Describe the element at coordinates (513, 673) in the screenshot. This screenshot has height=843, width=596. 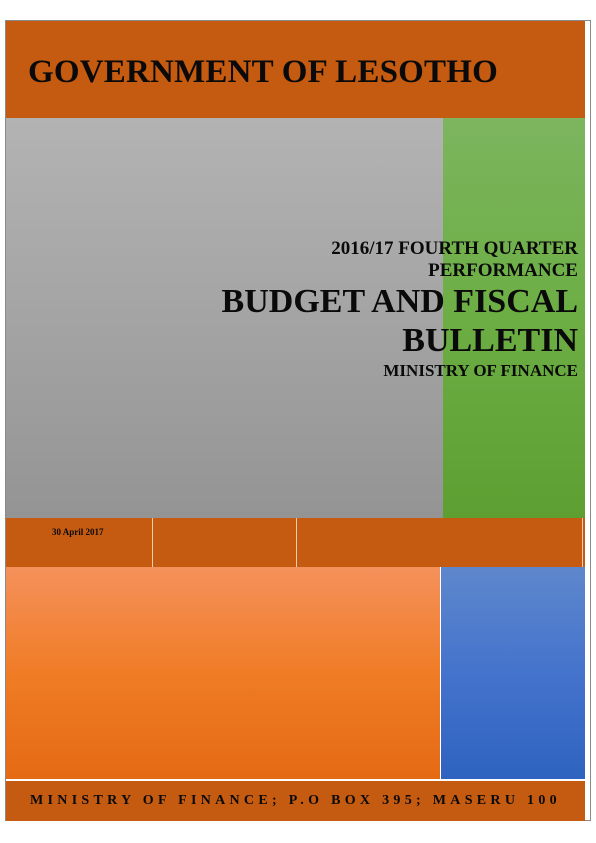
I see `blue-panel` at that location.